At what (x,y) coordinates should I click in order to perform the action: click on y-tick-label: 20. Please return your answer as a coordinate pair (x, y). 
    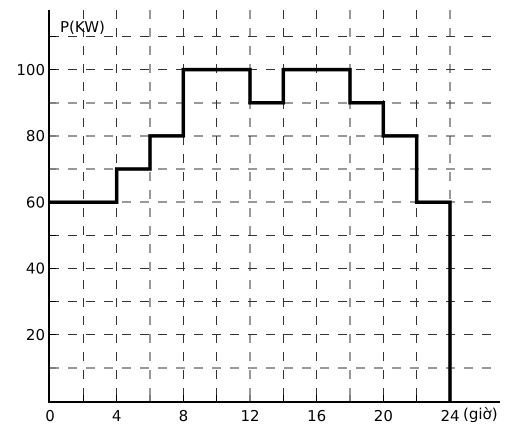
    Looking at the image, I should click on (35, 335).